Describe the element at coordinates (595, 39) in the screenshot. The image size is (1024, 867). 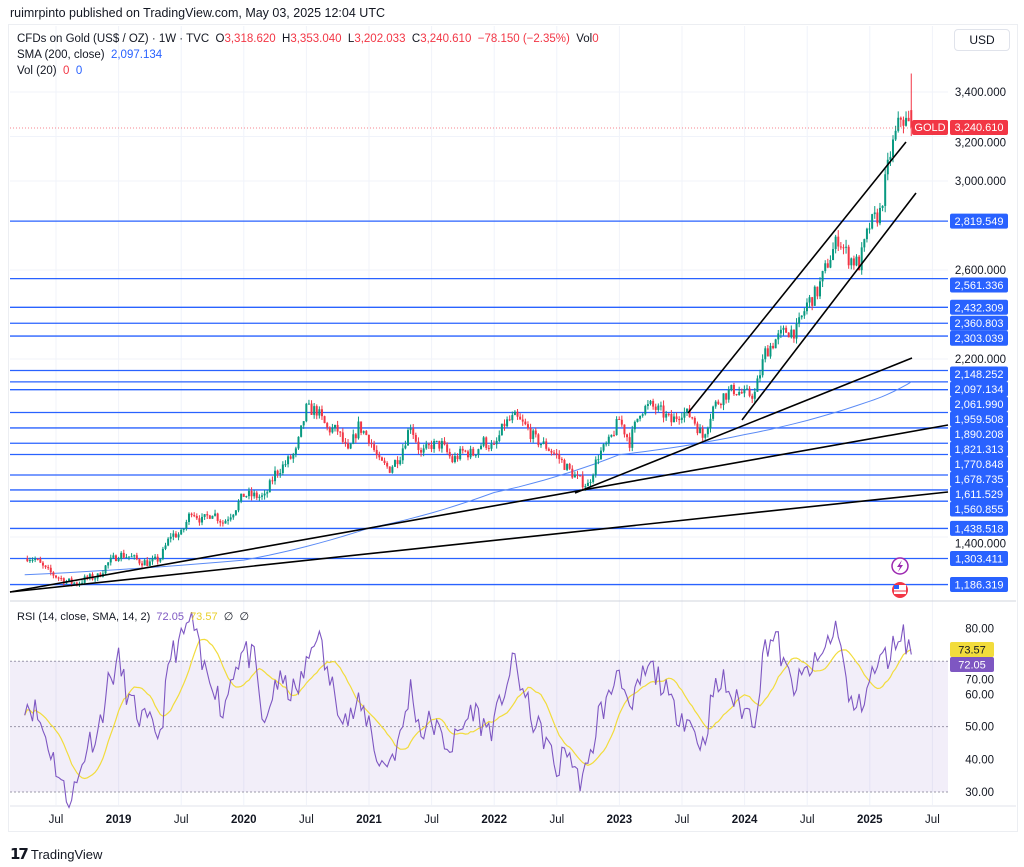
I see `vol-value: 0` at that location.